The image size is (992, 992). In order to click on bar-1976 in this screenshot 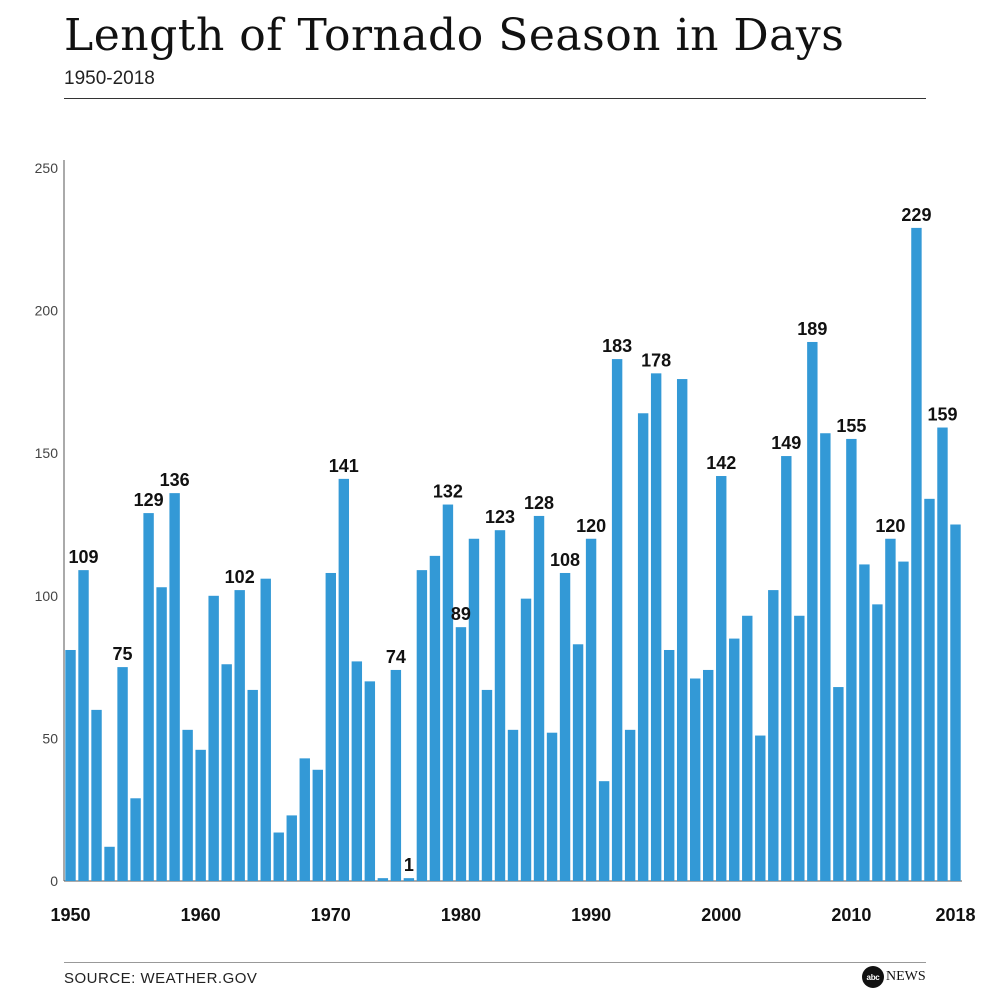, I will do `click(409, 879)`.